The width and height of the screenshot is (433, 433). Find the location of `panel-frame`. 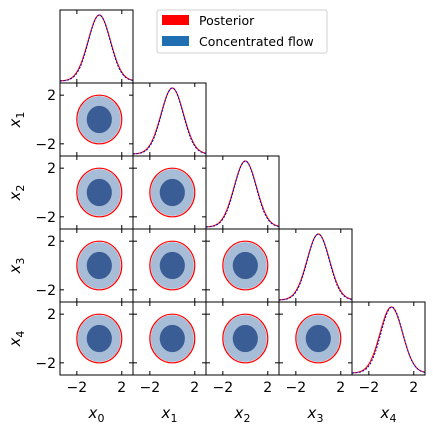

panel-frame is located at coordinates (388, 338).